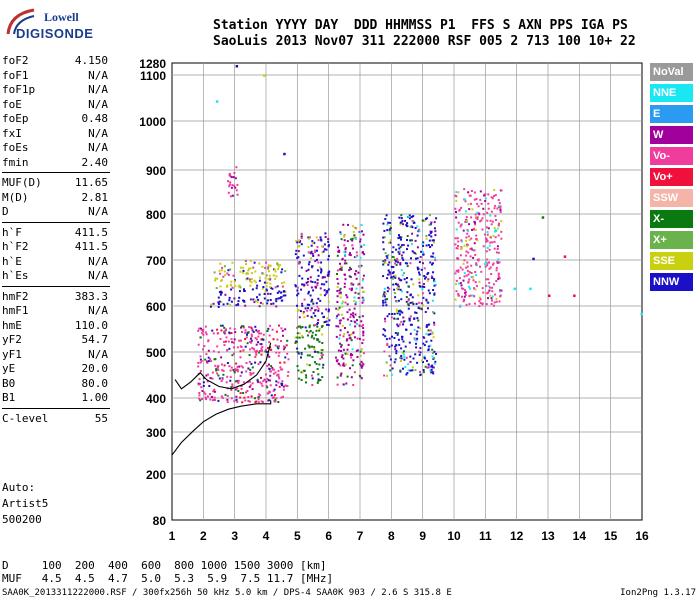 This screenshot has width=700, height=600. Describe the element at coordinates (56, 286) in the screenshot. I see `param-separator` at that location.